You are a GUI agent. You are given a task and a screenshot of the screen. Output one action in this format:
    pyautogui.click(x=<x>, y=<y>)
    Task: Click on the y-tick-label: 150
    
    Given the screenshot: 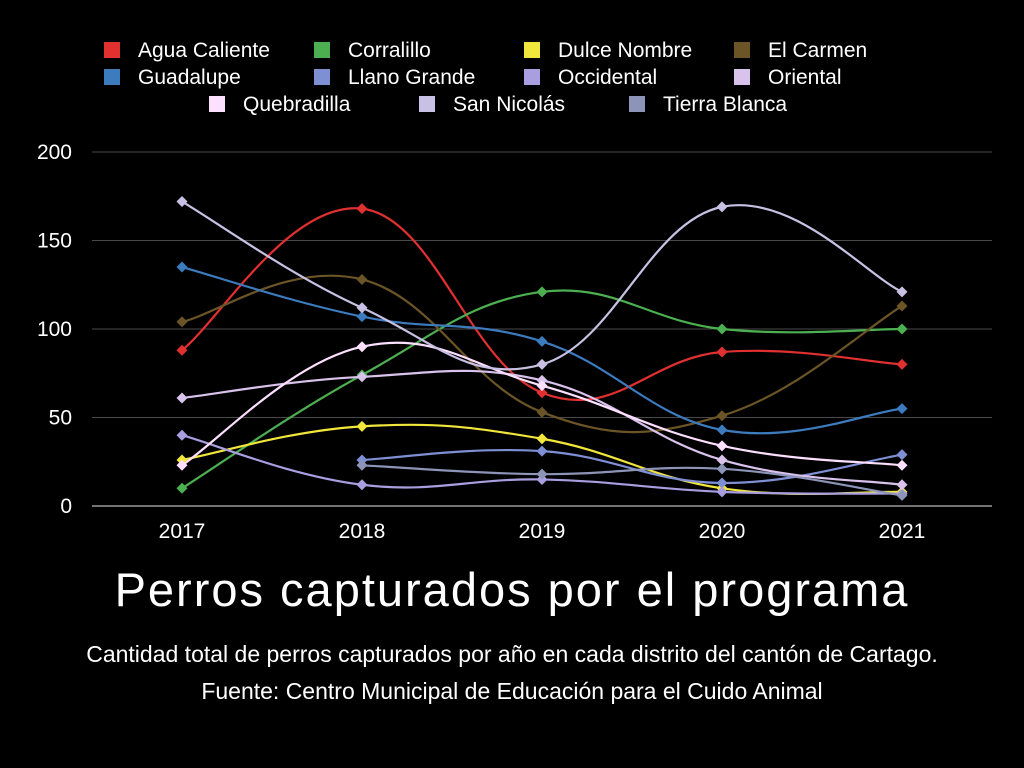 What is the action you would take?
    pyautogui.click(x=54, y=241)
    